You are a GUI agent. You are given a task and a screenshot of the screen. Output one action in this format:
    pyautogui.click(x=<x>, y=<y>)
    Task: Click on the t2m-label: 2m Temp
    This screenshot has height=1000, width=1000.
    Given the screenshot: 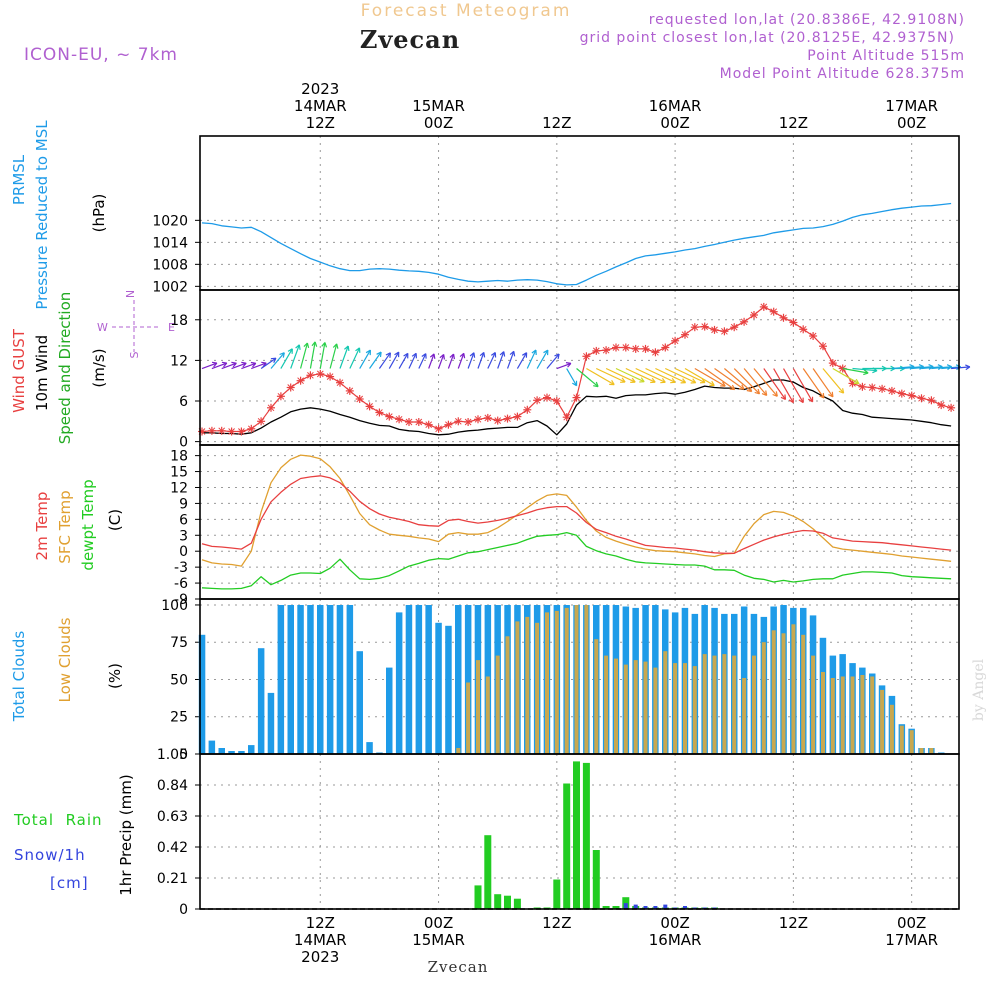 What is the action you would take?
    pyautogui.click(x=42, y=526)
    